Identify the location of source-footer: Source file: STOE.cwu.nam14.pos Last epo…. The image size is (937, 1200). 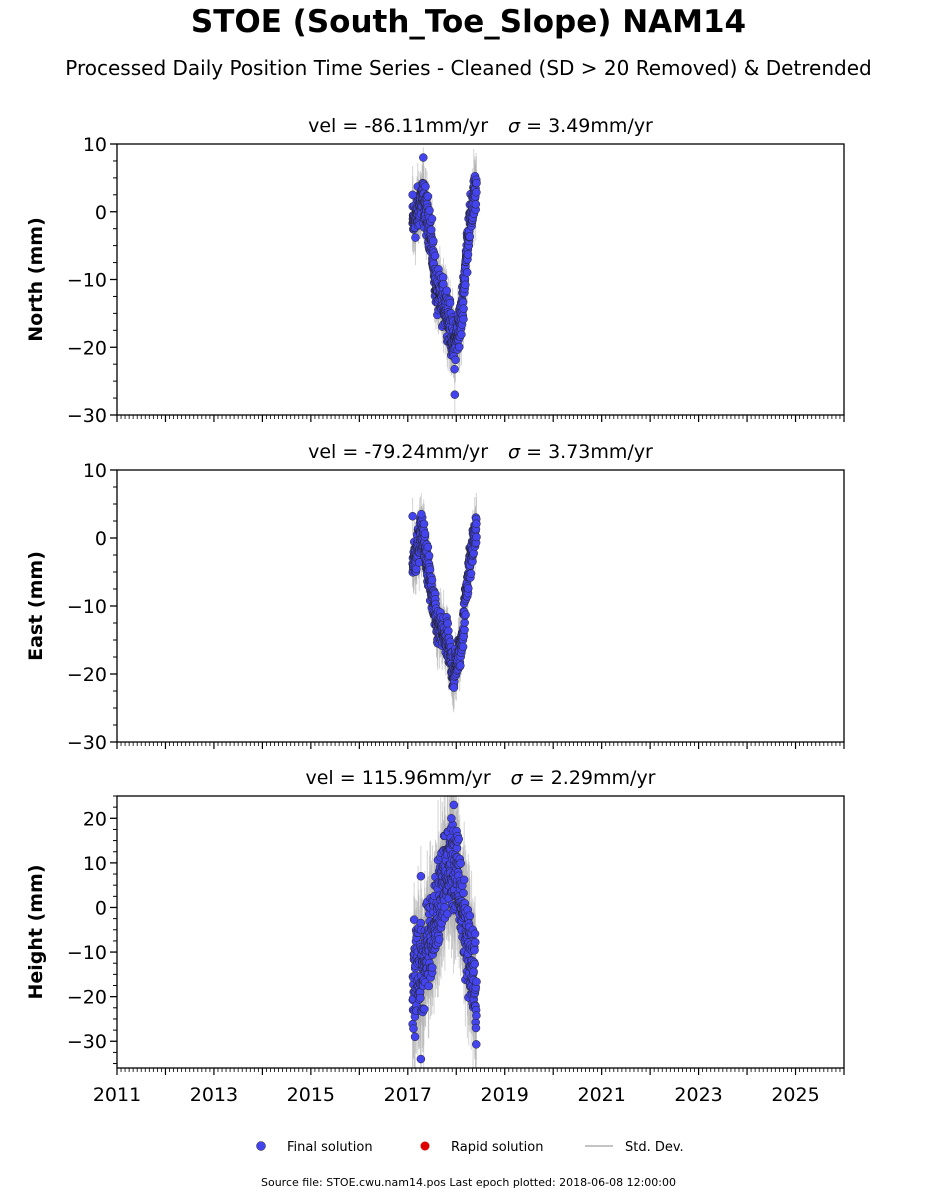
(468, 1182).